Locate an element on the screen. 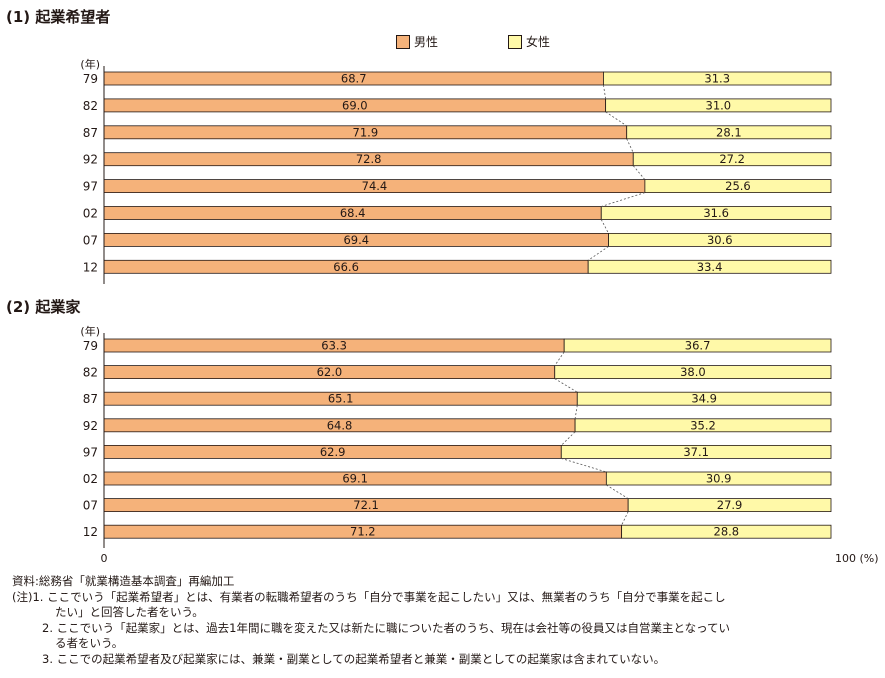 The image size is (885, 678). data-label-female: 37.1 is located at coordinates (696, 452).